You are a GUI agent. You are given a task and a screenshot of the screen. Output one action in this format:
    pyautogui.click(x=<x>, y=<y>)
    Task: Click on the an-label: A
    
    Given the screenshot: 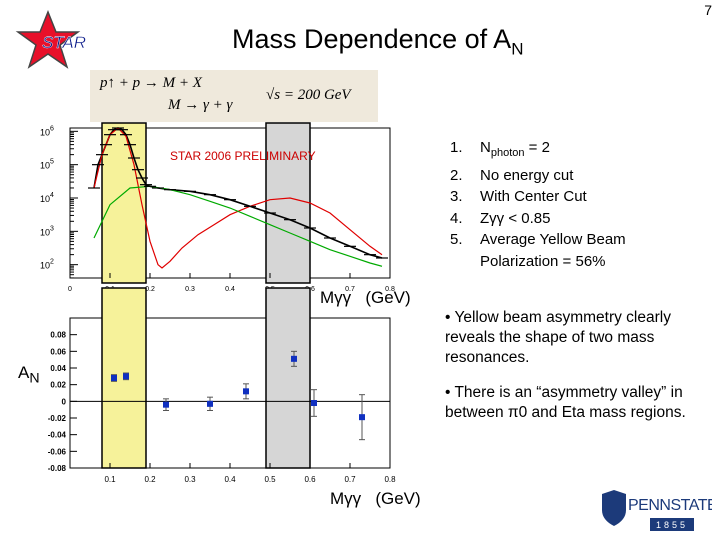 What is the action you would take?
    pyautogui.click(x=24, y=372)
    